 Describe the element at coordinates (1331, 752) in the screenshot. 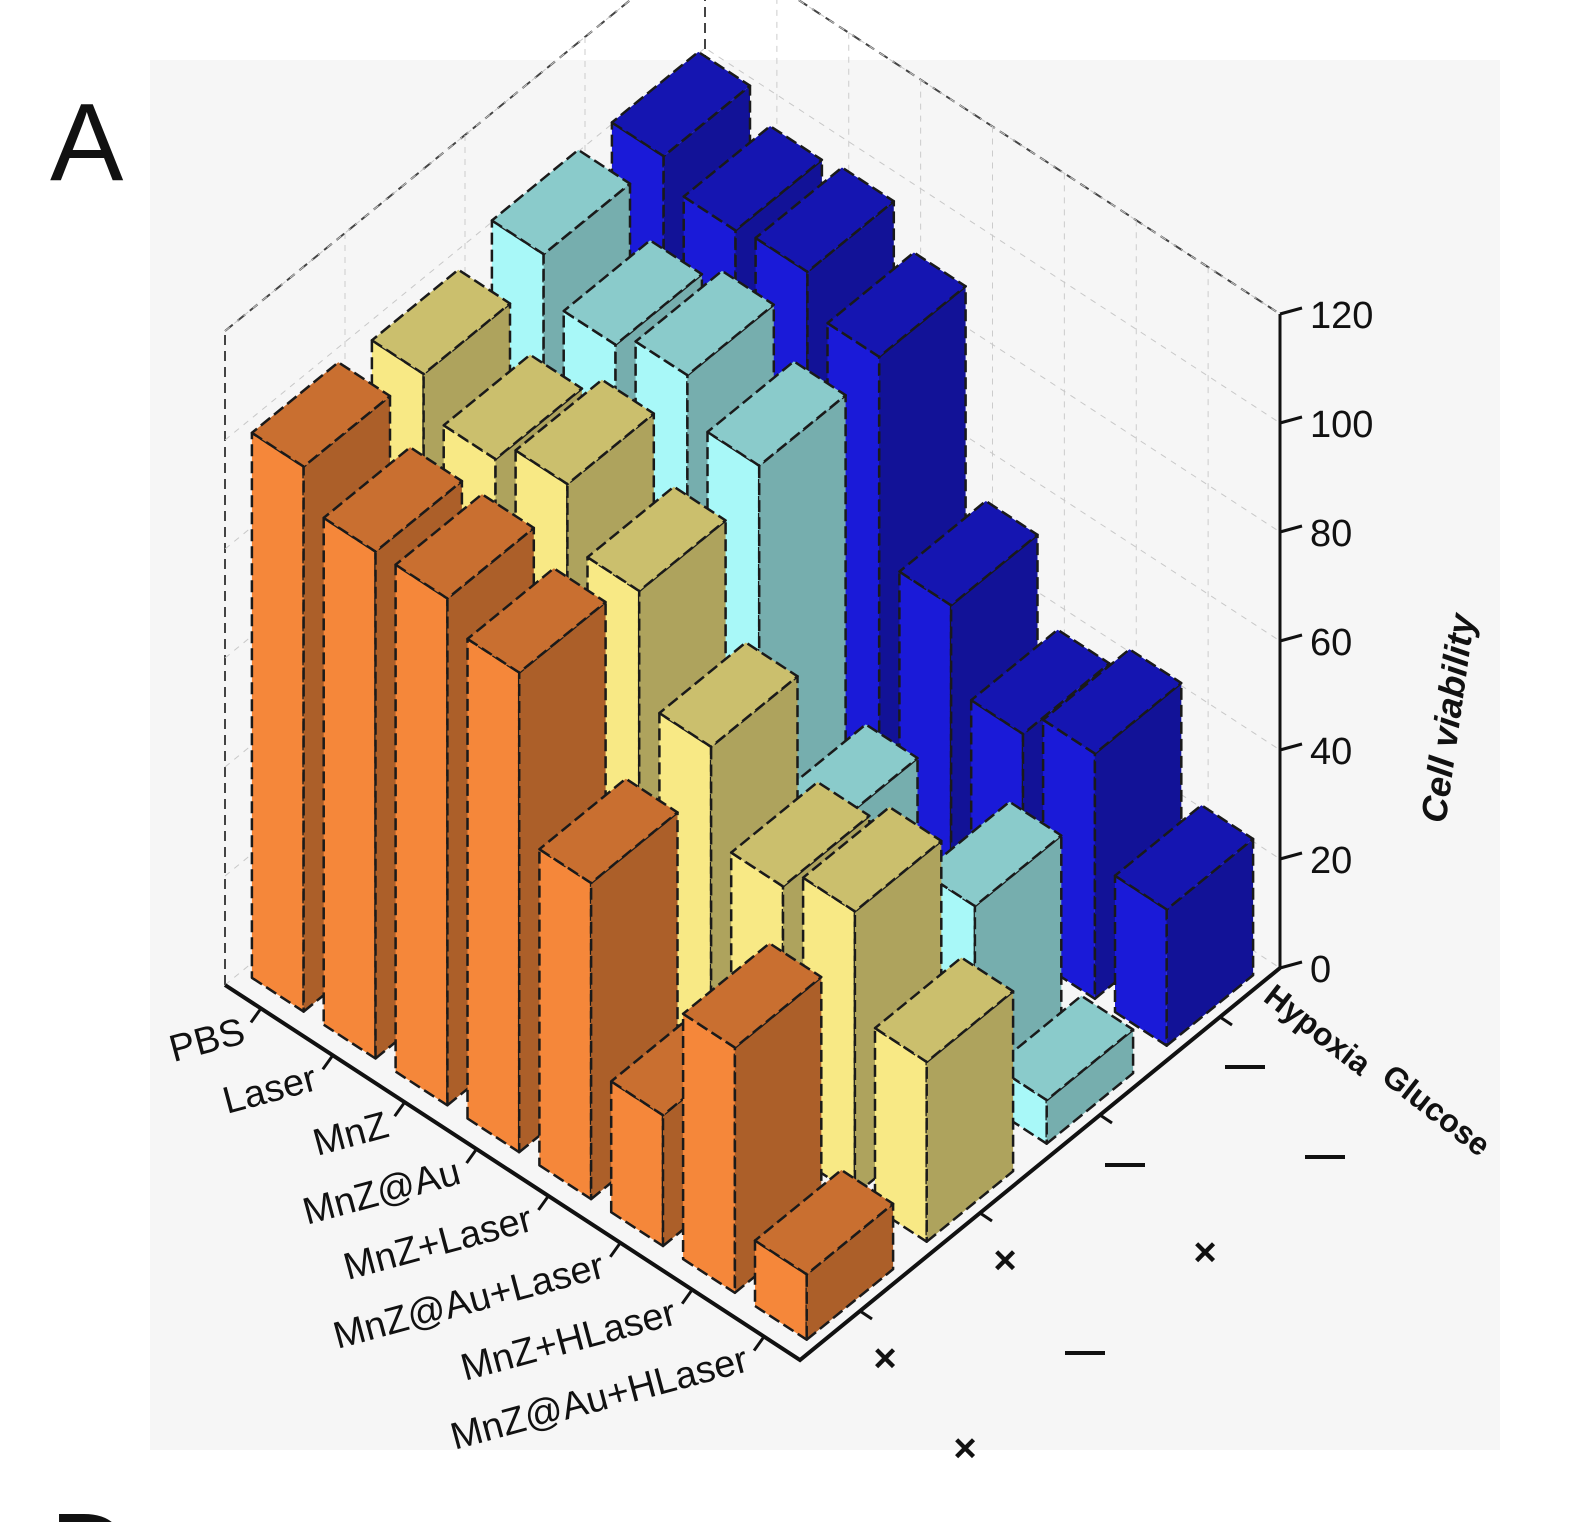

I see `y-tick-label: 40` at that location.